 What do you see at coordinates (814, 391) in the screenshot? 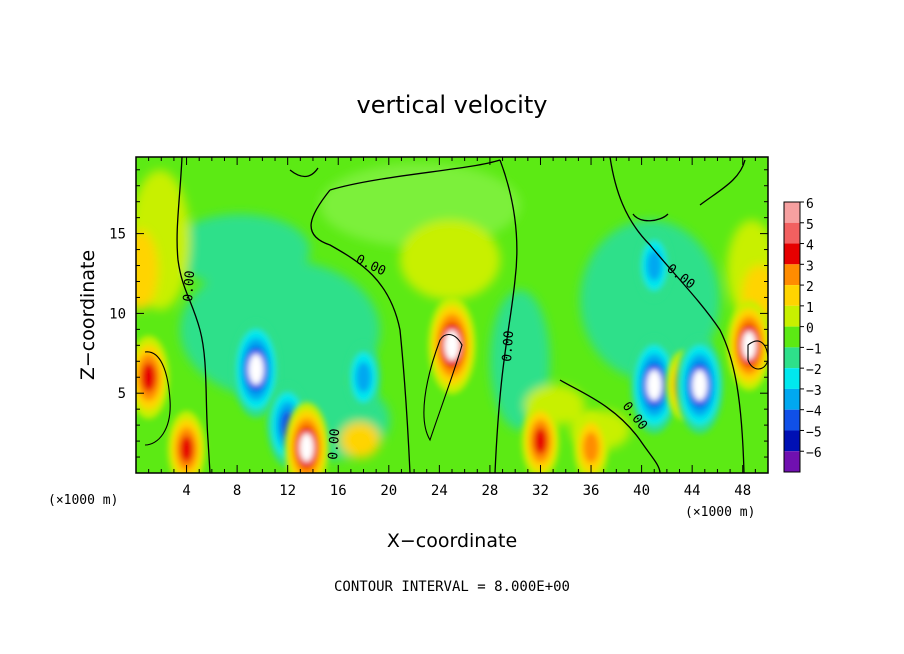
I see `colorbar-label: −3` at bounding box center [814, 391].